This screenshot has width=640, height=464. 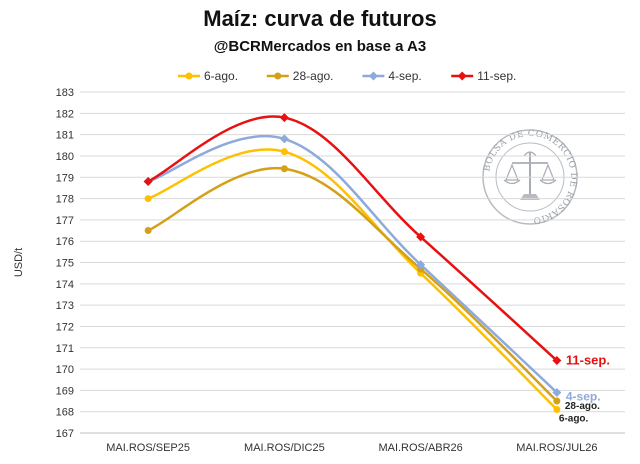 What do you see at coordinates (313, 76) in the screenshot?
I see `legend-label: 28-ago.` at bounding box center [313, 76].